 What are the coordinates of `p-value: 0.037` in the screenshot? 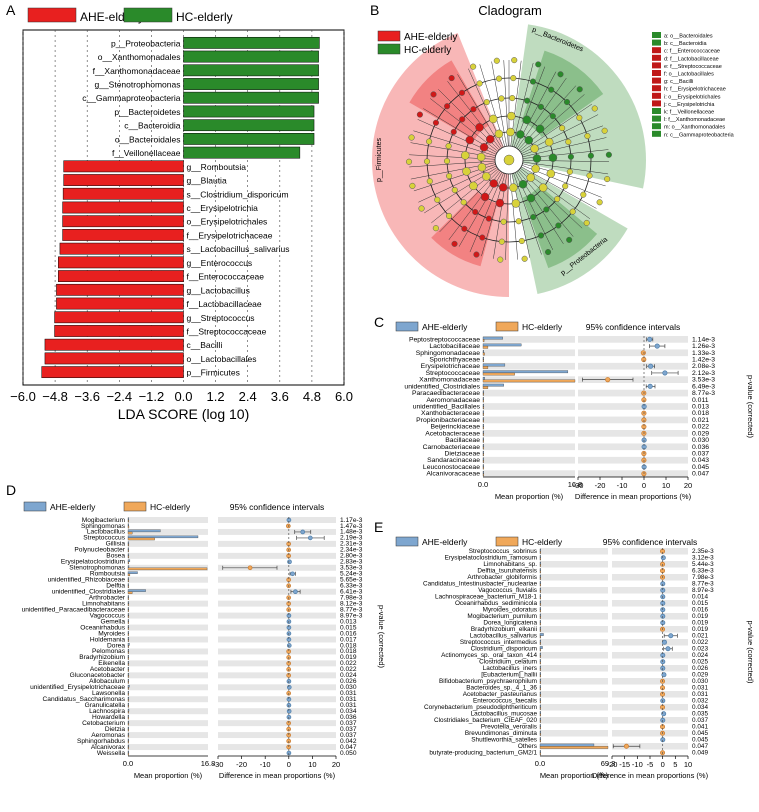 It's located at (348, 723).